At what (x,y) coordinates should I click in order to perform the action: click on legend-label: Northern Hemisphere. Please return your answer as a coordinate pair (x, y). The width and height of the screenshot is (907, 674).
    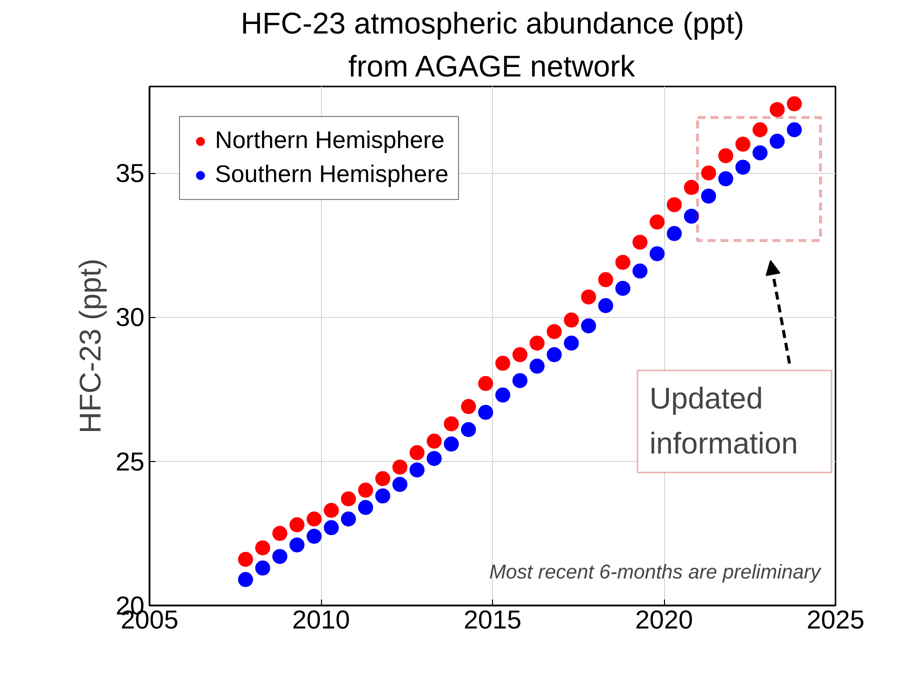
    Looking at the image, I should click on (329, 141).